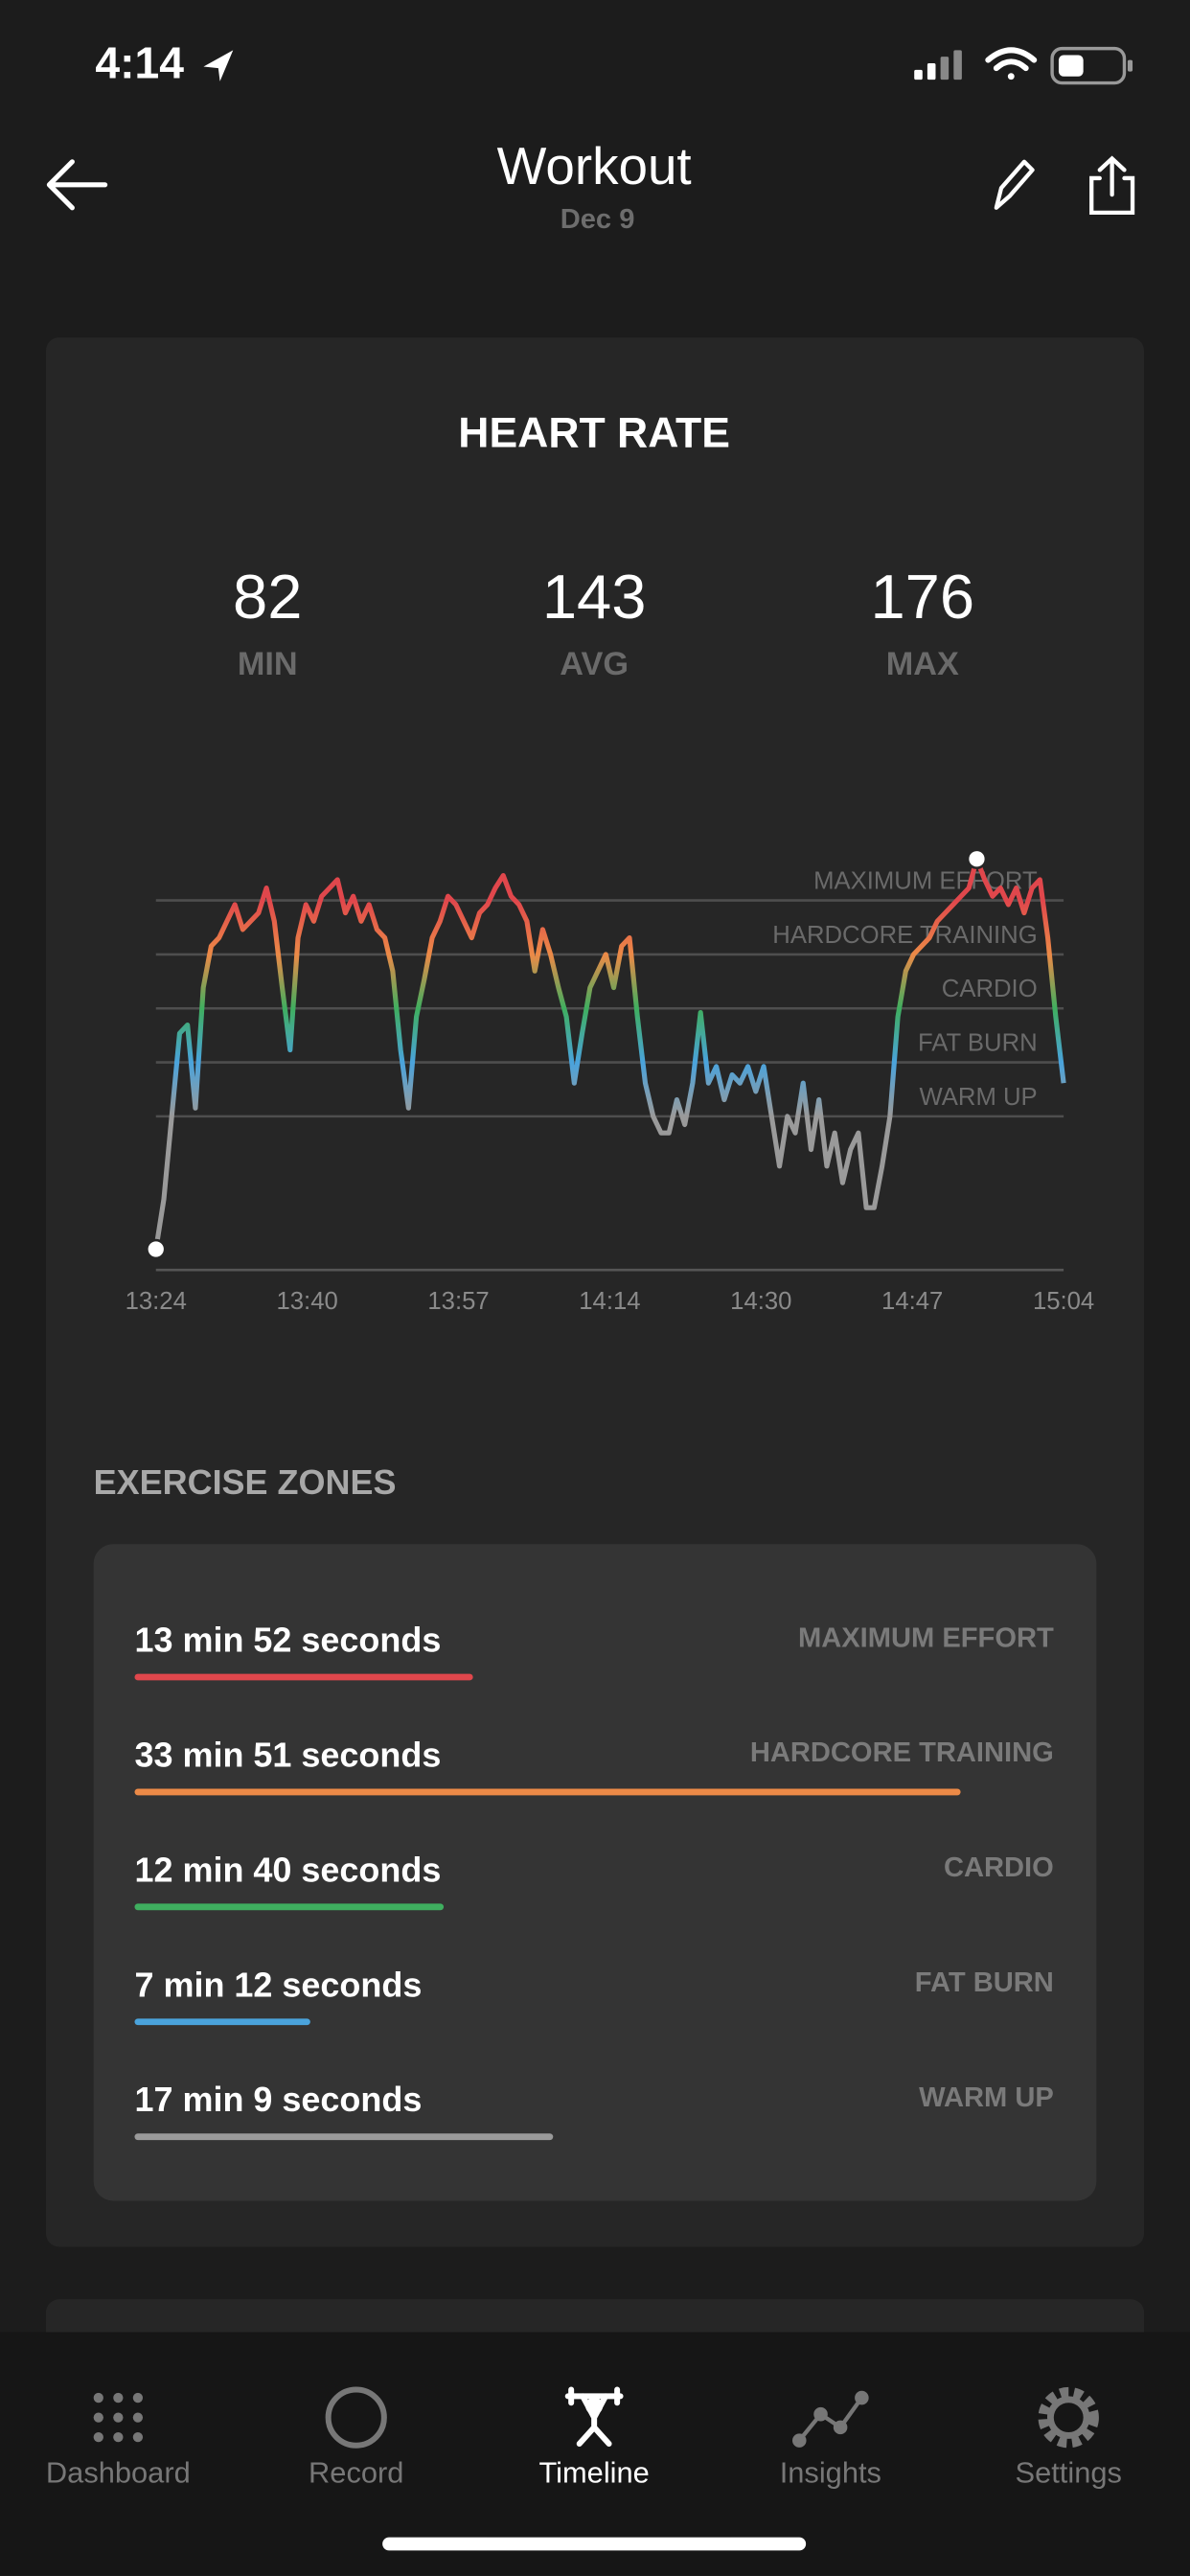  What do you see at coordinates (912, 1301) in the screenshot?
I see `x-tick-label: 14:47` at bounding box center [912, 1301].